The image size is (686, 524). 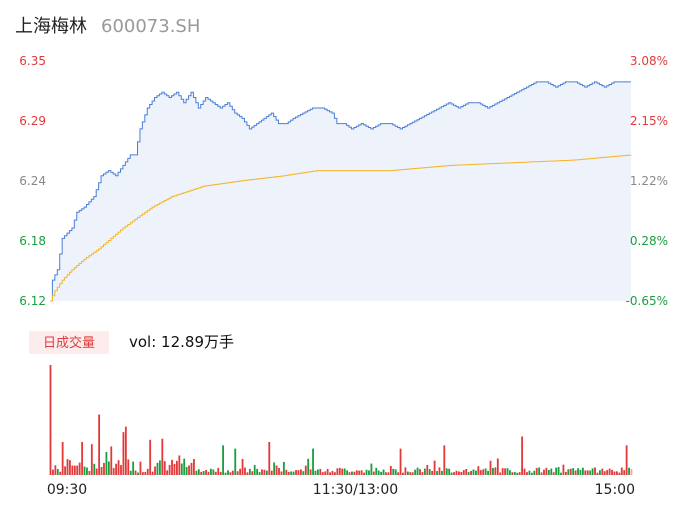 I want to click on volume-tag-bg, so click(x=69, y=342).